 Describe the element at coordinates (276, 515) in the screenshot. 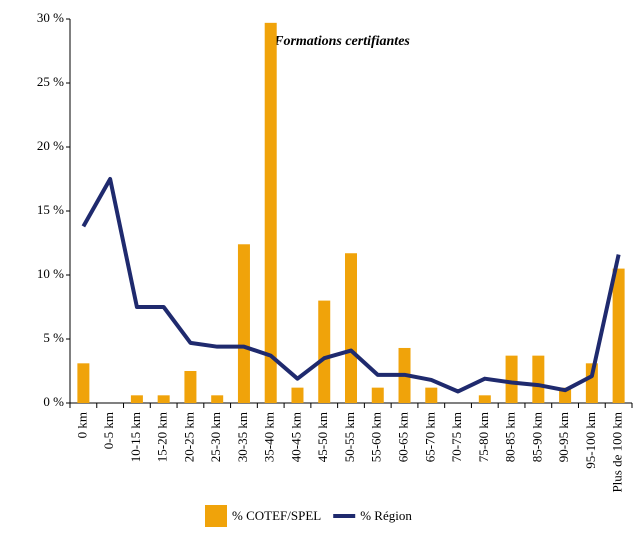

I see `legend-label: % COTEF/SPEL` at that location.